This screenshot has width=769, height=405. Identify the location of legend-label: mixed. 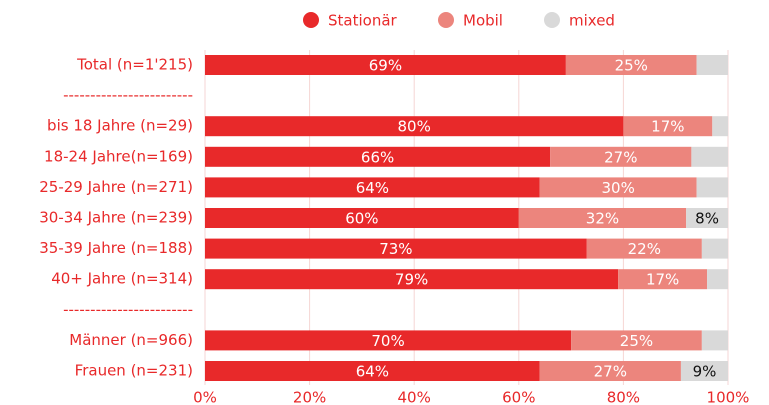
(592, 21).